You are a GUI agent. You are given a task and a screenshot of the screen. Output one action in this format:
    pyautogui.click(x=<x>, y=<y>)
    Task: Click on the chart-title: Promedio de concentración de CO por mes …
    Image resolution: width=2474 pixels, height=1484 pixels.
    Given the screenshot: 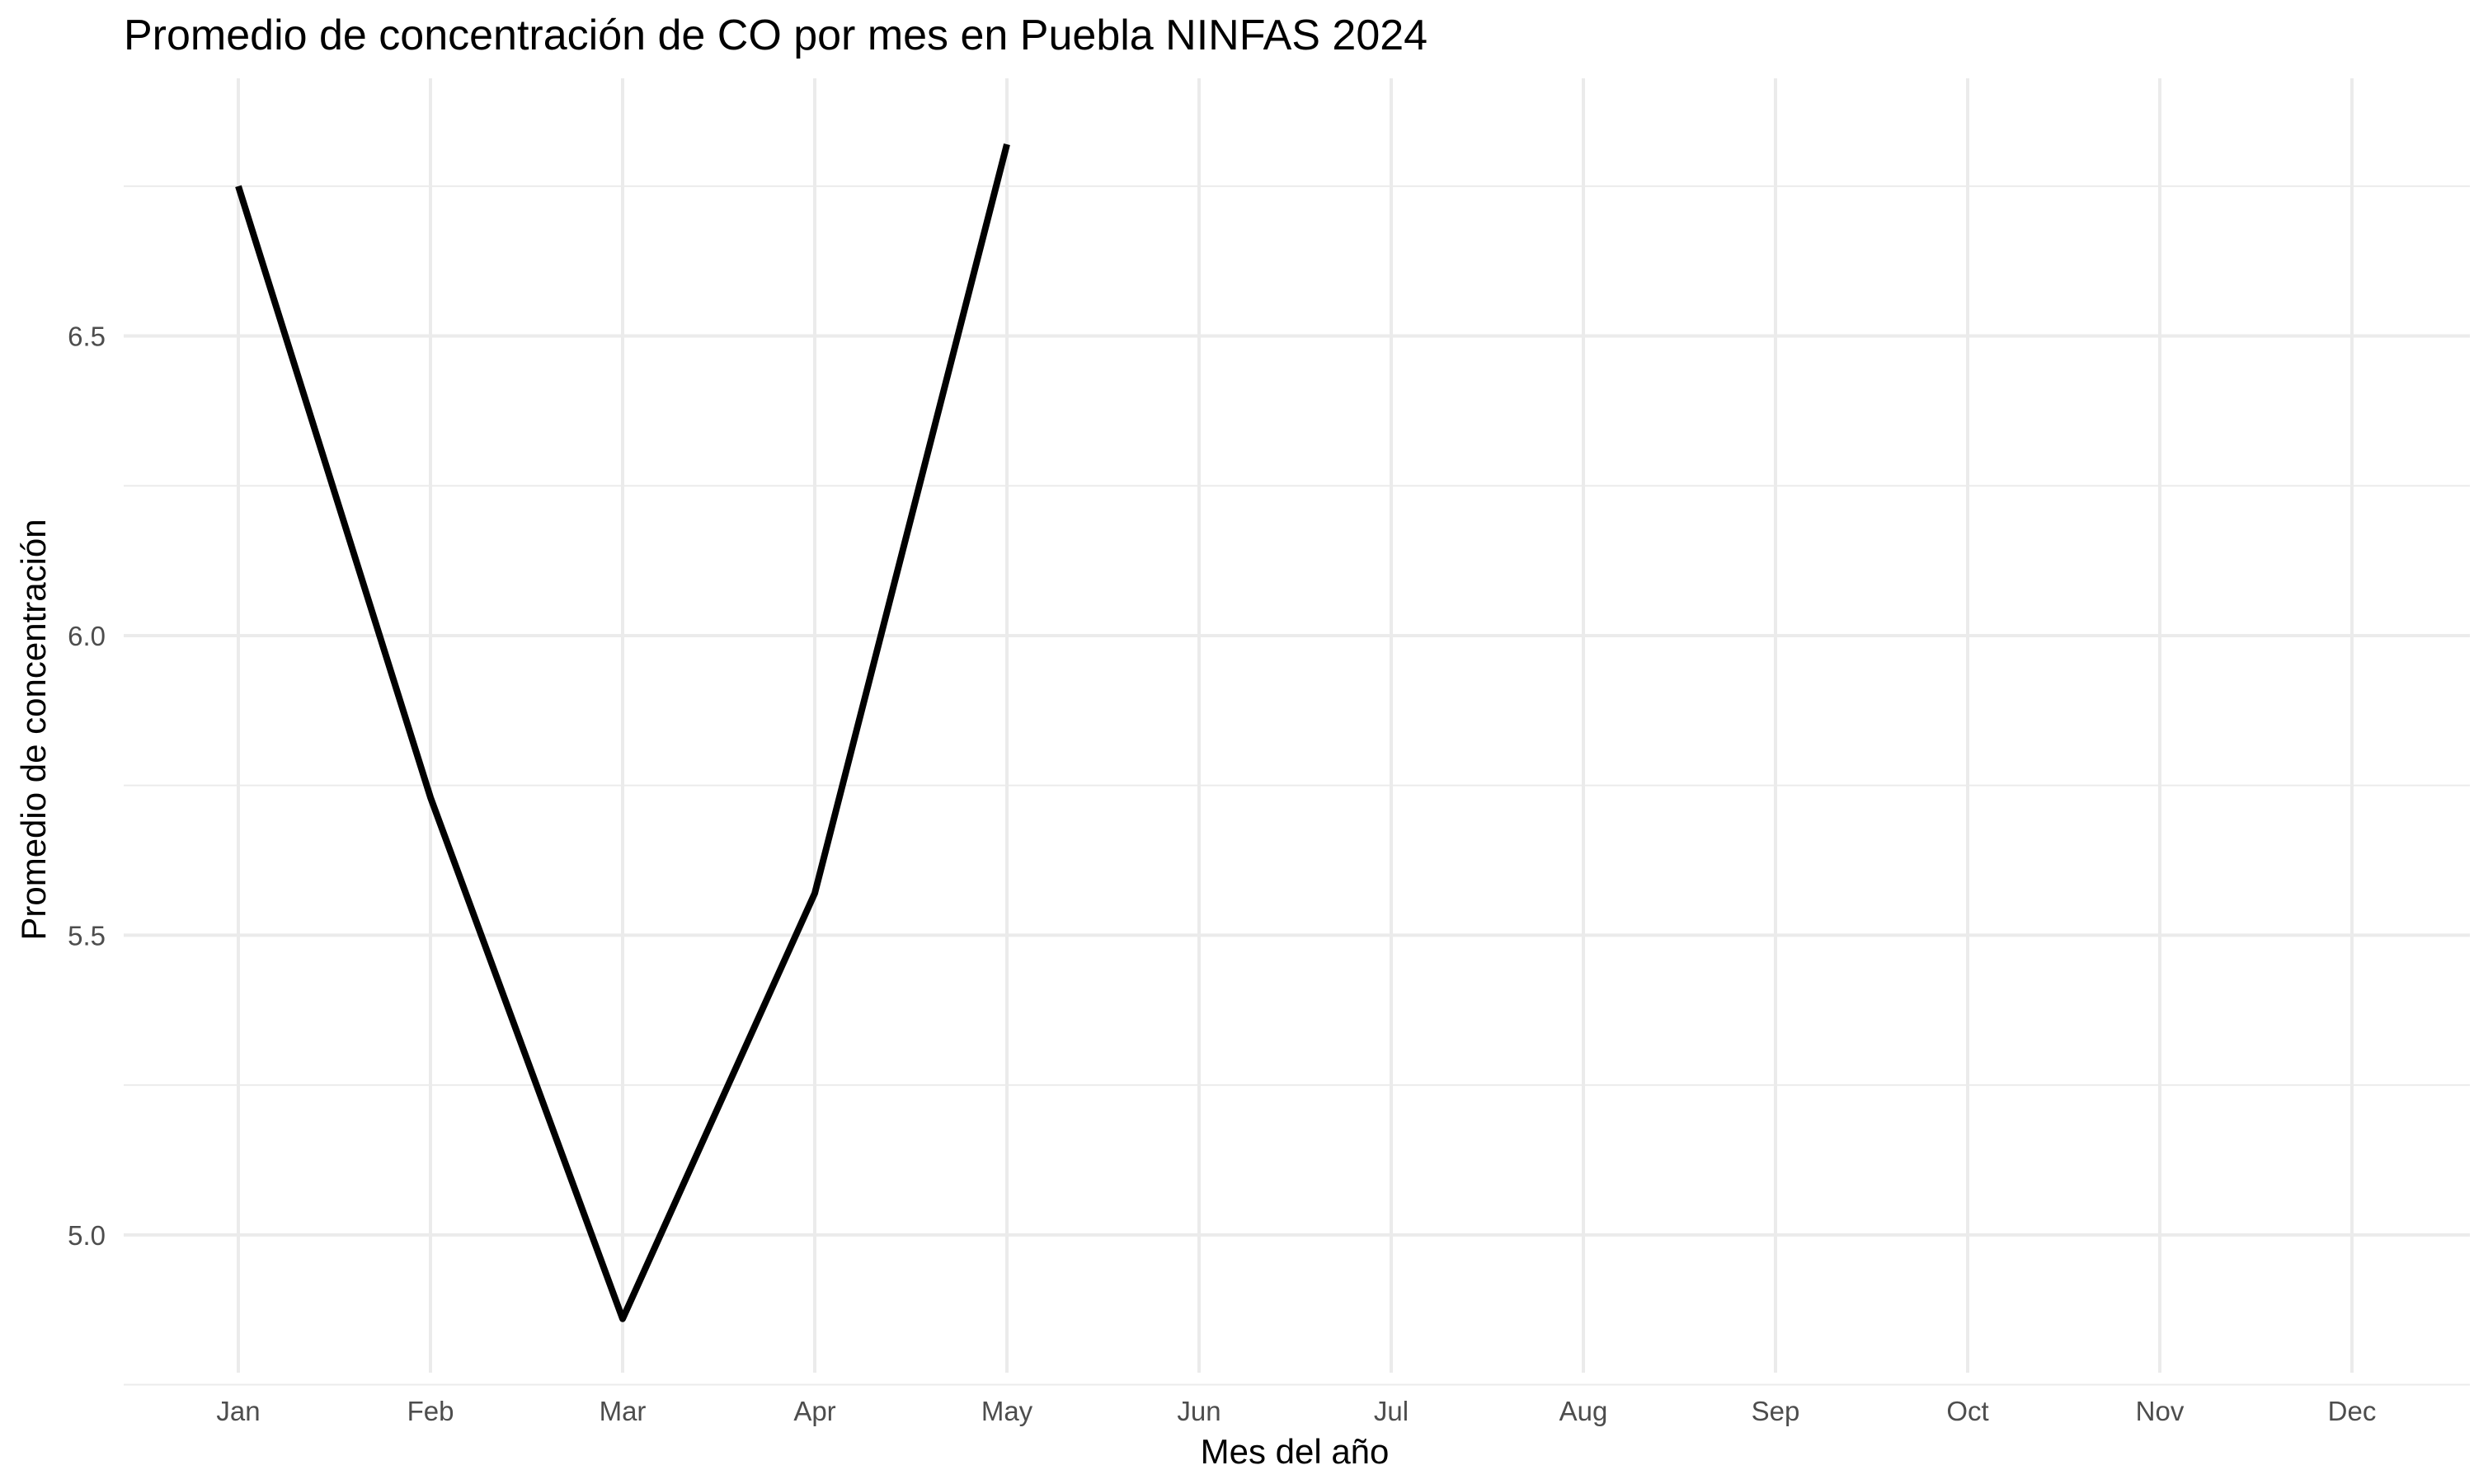 What is the action you would take?
    pyautogui.click(x=775, y=35)
    